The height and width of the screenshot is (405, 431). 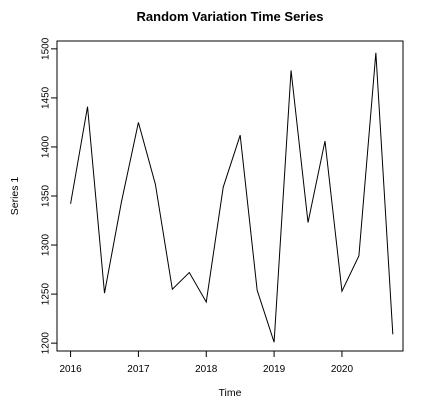 What do you see at coordinates (274, 369) in the screenshot?
I see `x-tick-label: 2019` at bounding box center [274, 369].